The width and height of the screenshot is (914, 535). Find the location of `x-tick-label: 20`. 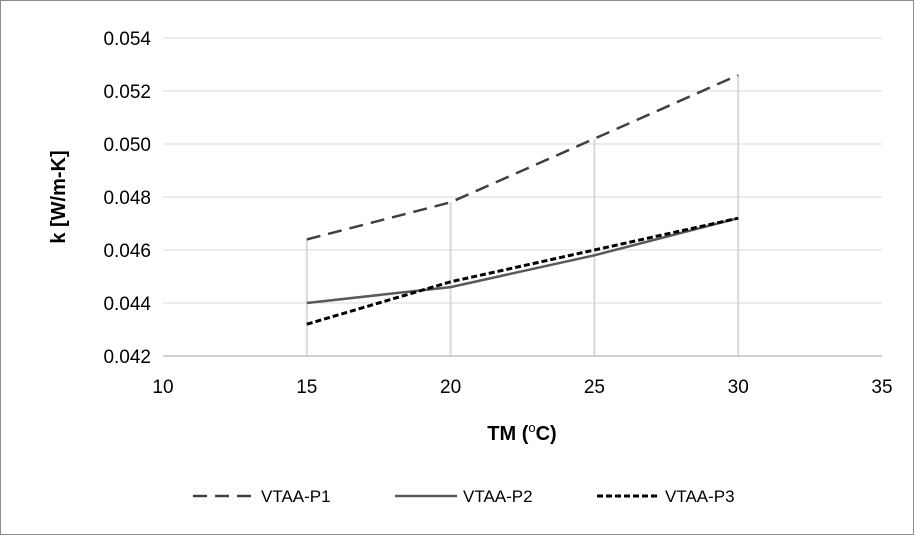

x-tick-label: 20 is located at coordinates (450, 387).